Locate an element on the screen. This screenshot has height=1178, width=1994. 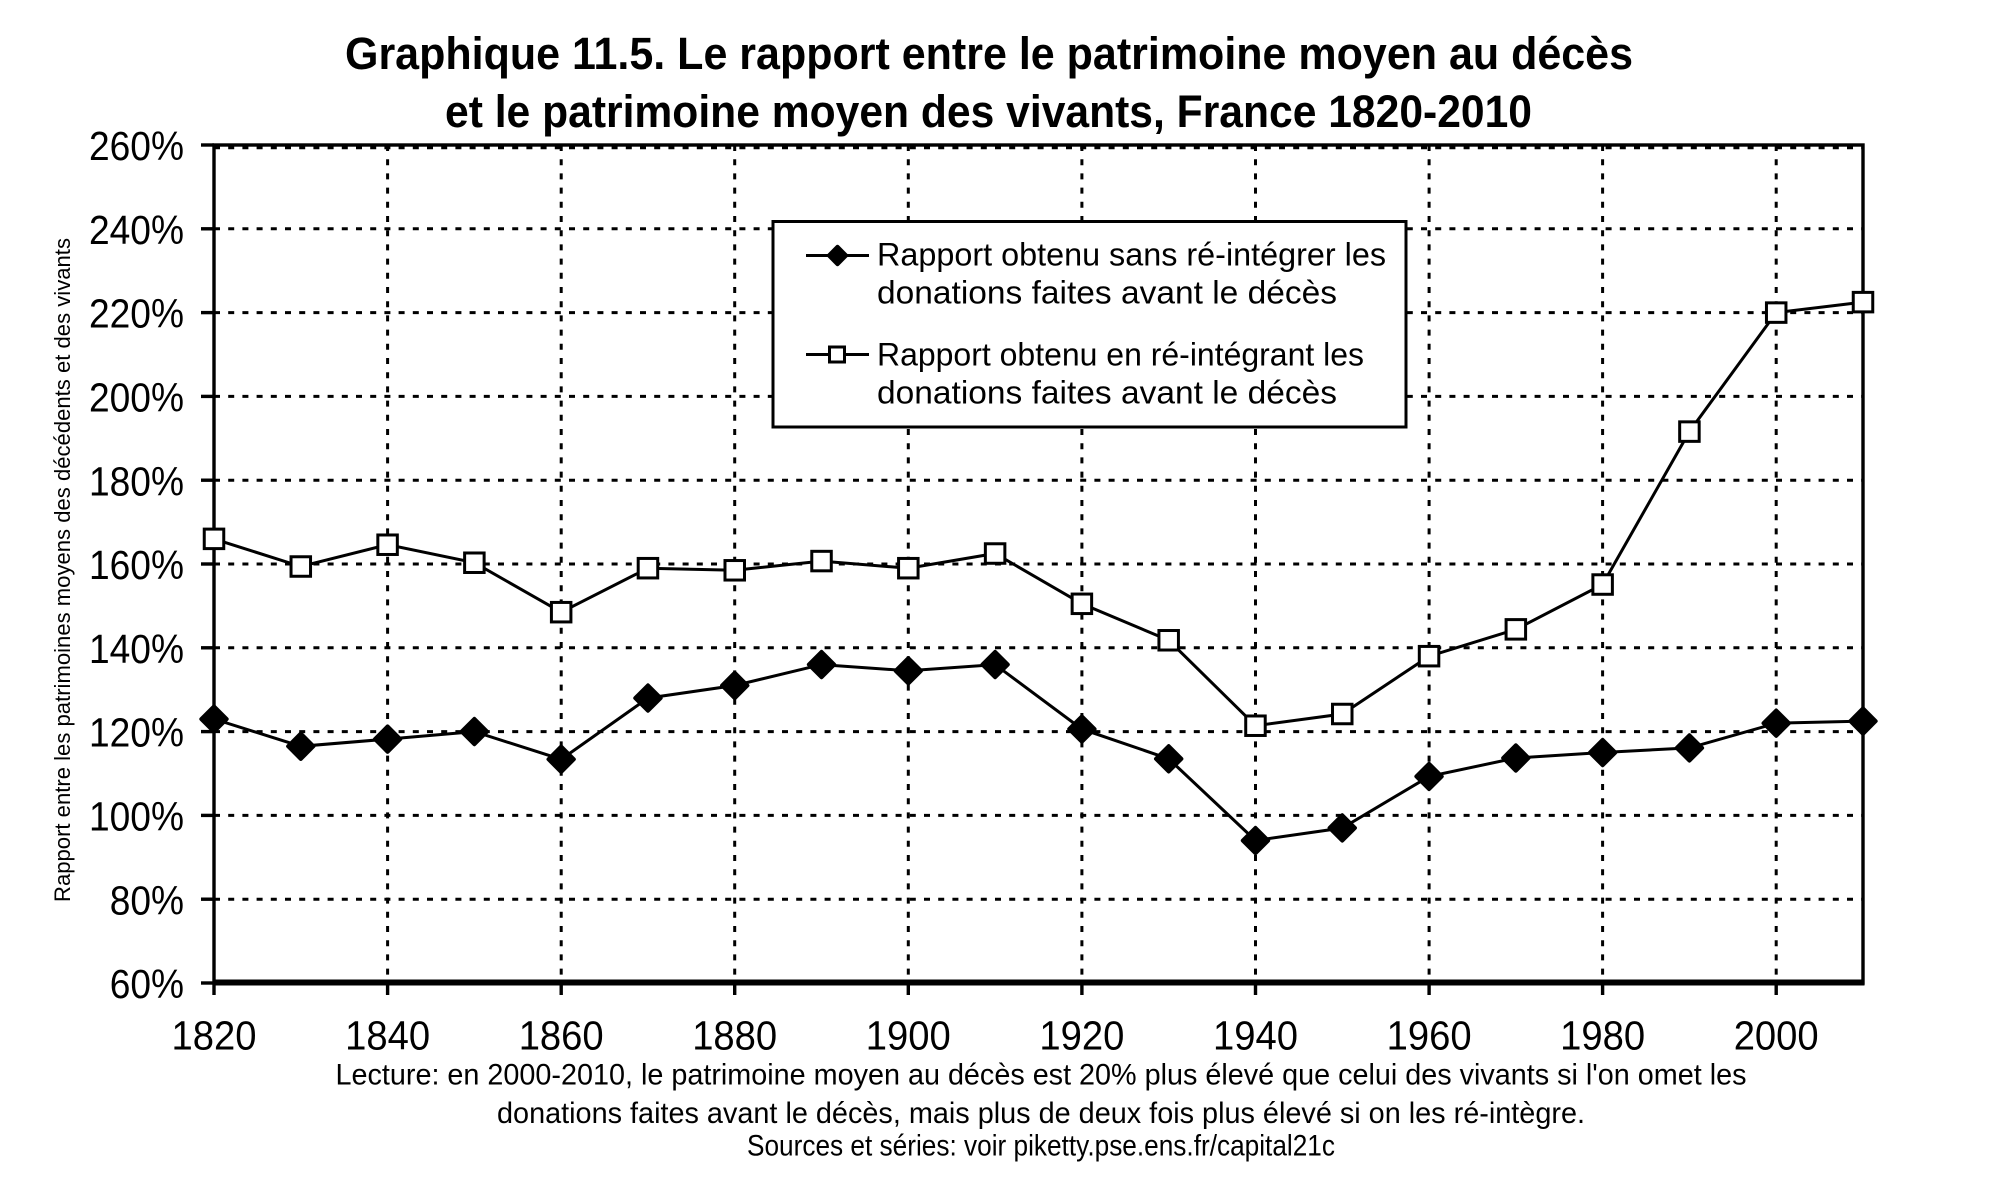
svg-text: 180% is located at coordinates (136, 481).